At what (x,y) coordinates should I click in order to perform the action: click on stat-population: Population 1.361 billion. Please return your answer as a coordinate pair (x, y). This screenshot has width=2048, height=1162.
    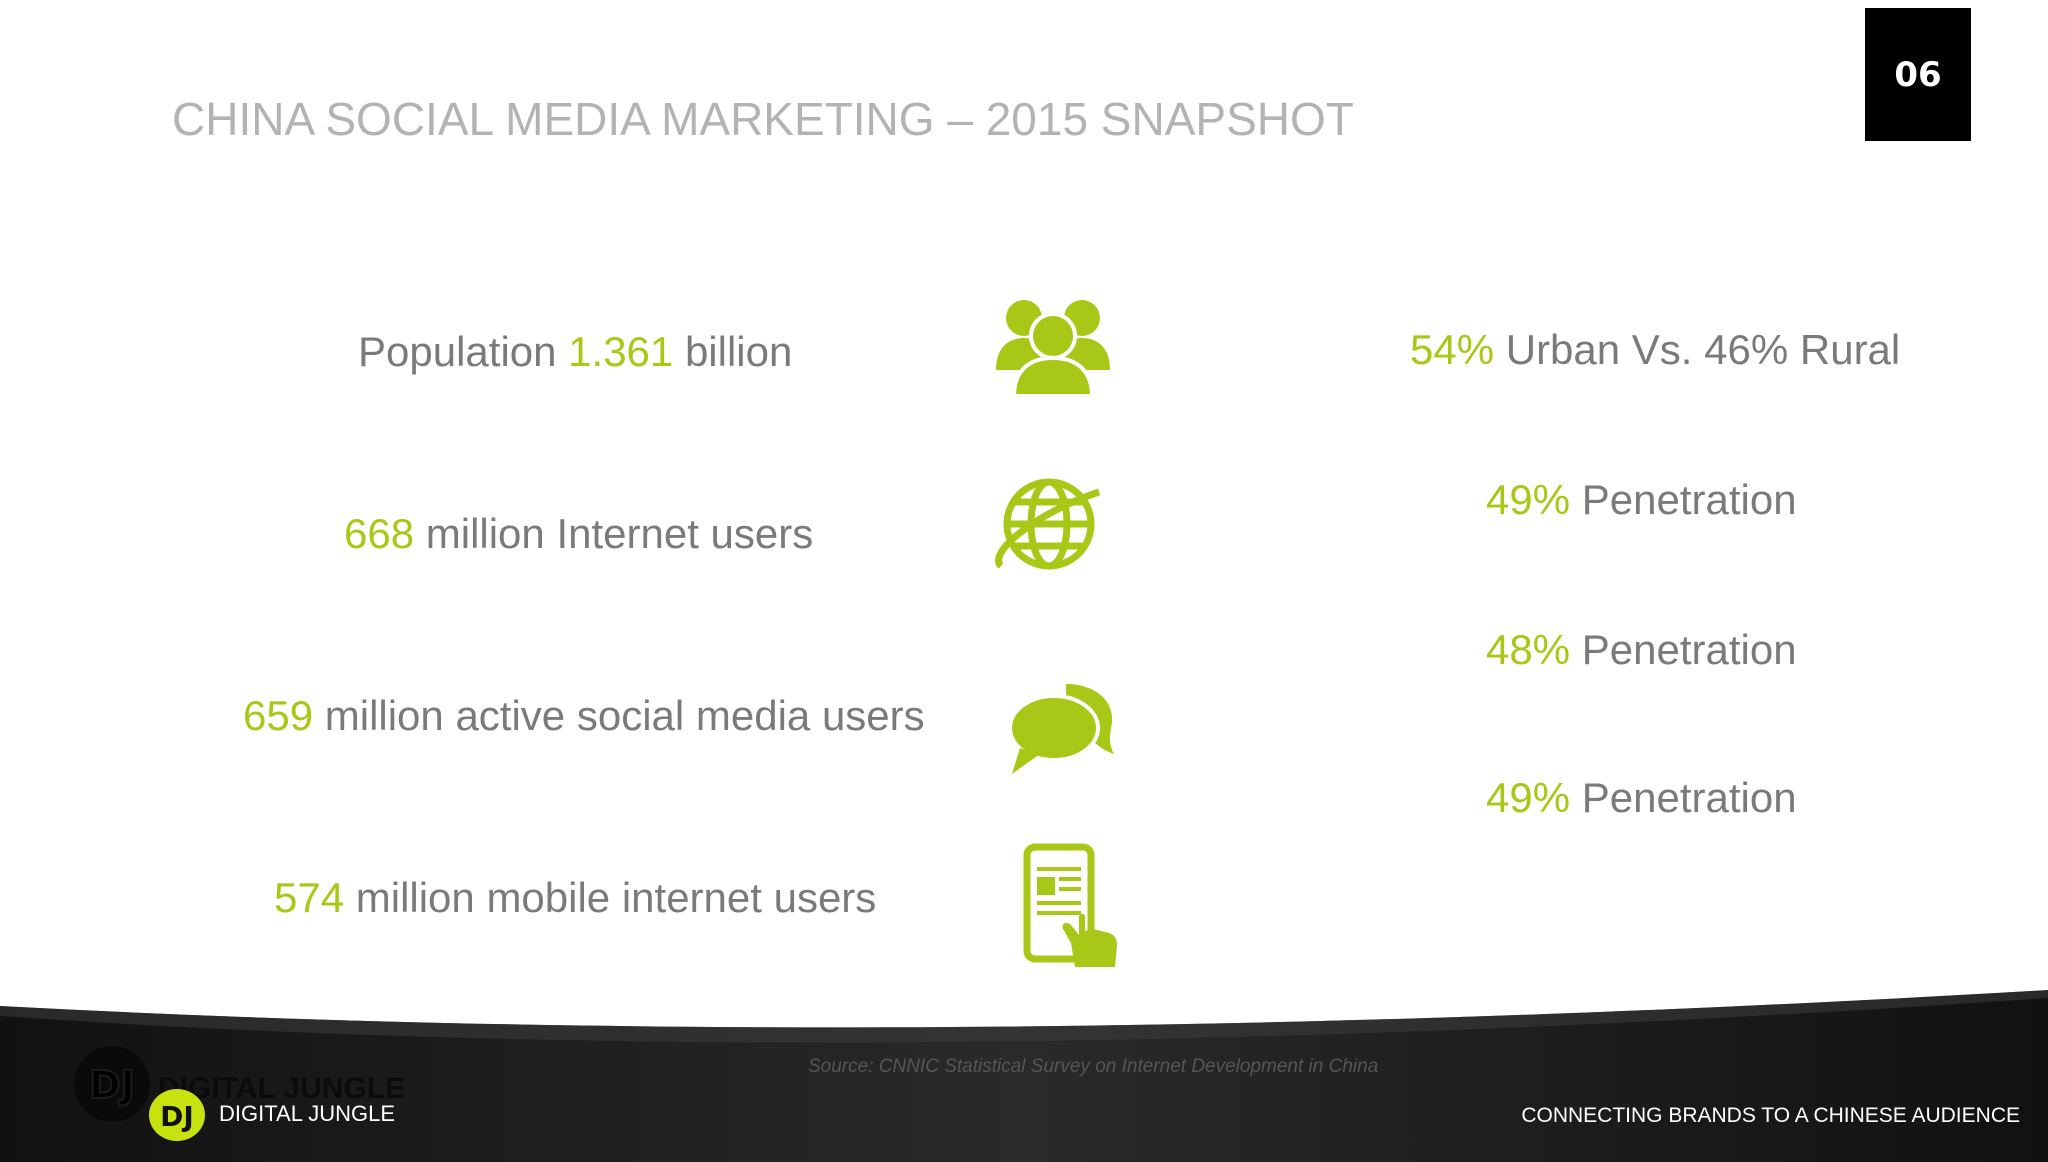
    Looking at the image, I should click on (575, 352).